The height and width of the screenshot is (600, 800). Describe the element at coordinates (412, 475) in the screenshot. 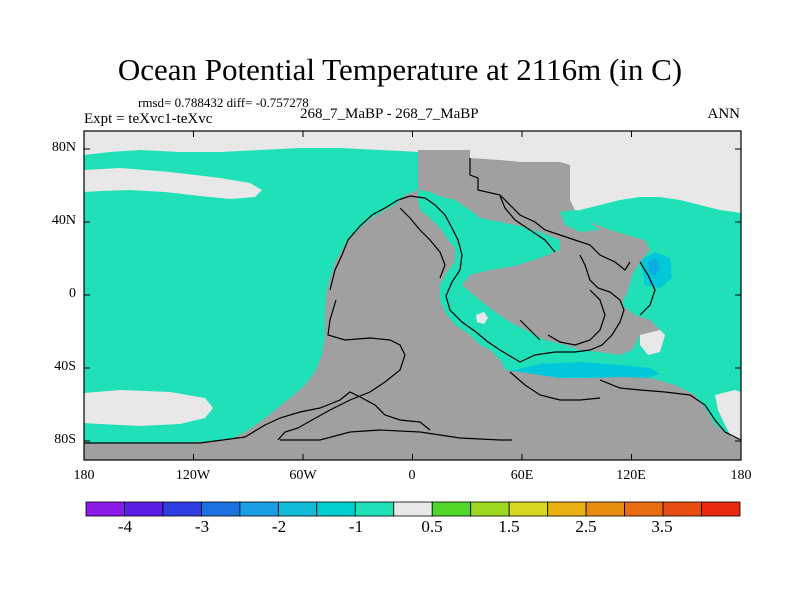

I see `x-tick-label: 0` at that location.